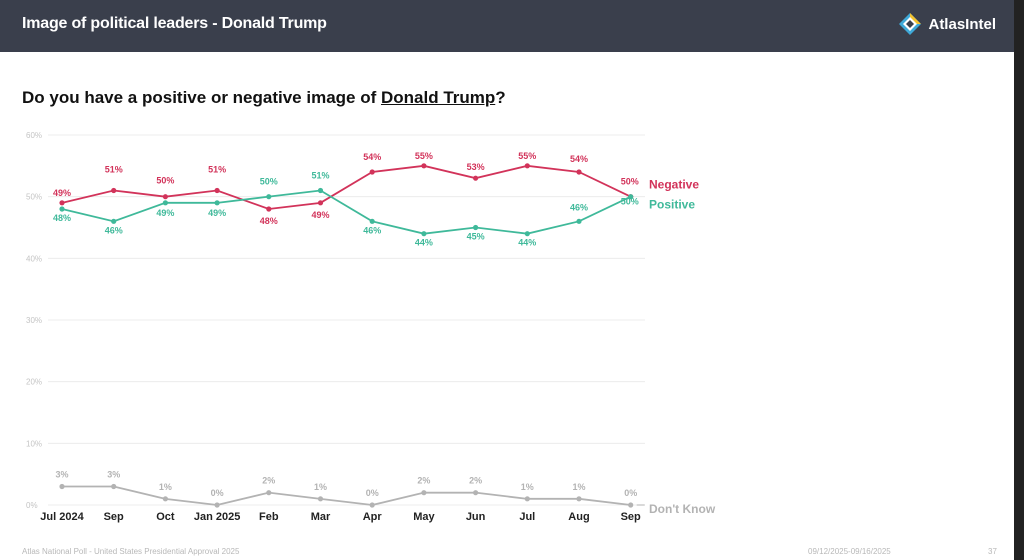 This screenshot has width=1024, height=560. What do you see at coordinates (346, 495) in the screenshot?
I see `series-line-dont_know` at bounding box center [346, 495].